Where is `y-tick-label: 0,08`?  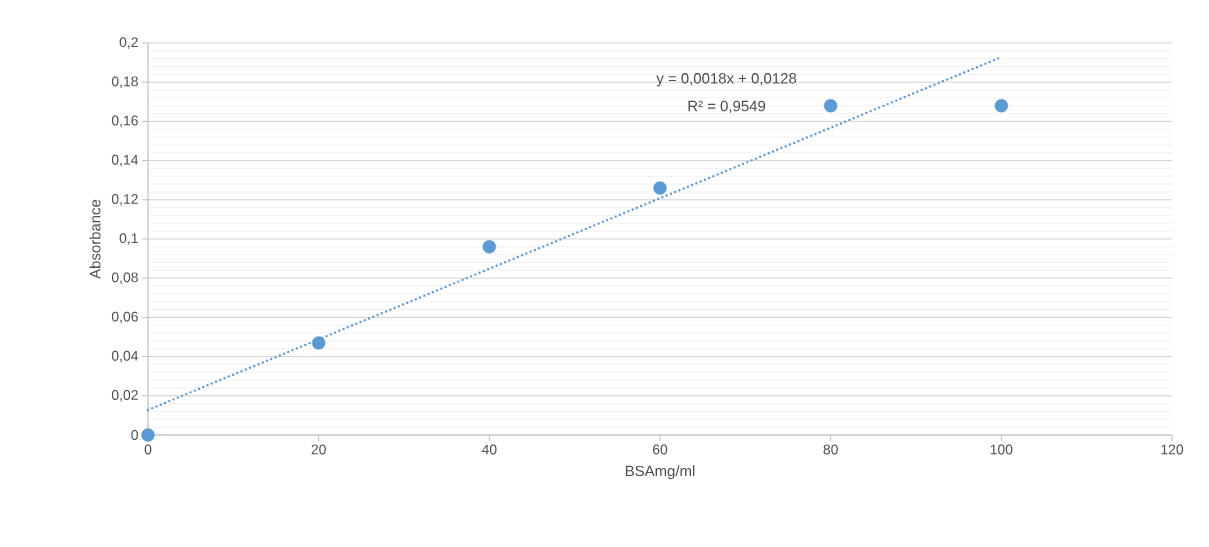
y-tick-label: 0,08 is located at coordinates (124, 278).